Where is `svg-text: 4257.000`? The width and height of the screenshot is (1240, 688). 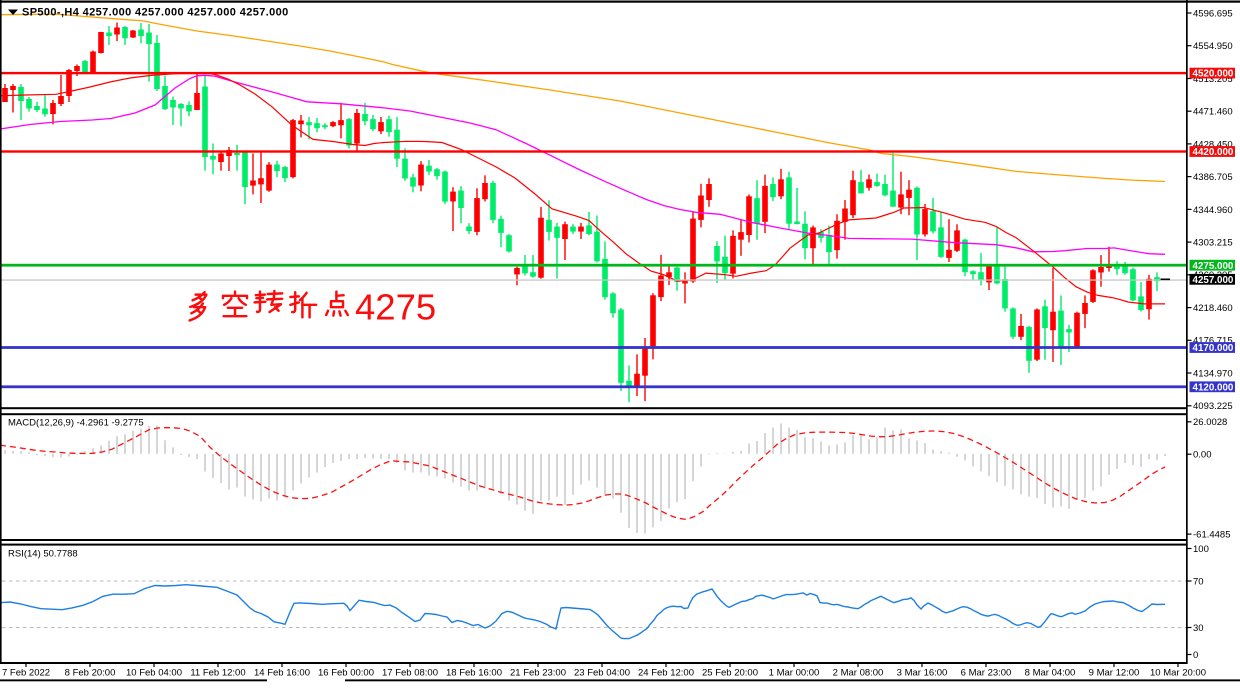
svg-text: 4257.000 is located at coordinates (1213, 280).